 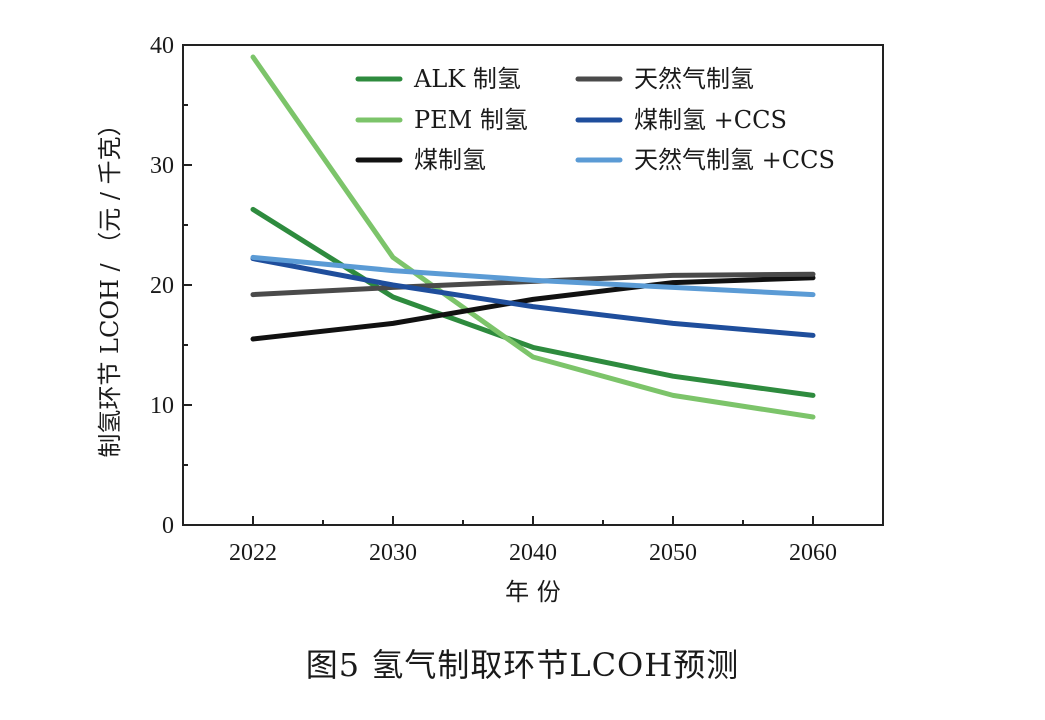 I want to click on y-tick-label-4: 40, so click(x=162, y=46).